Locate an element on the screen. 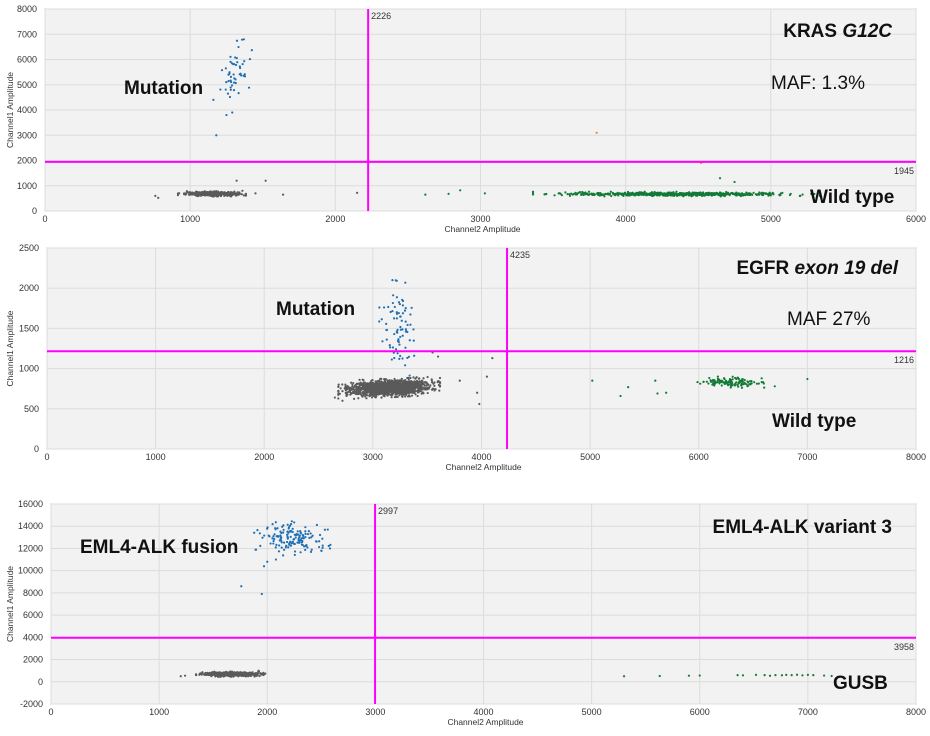  threshold-y-label: 1216 is located at coordinates (904, 360).